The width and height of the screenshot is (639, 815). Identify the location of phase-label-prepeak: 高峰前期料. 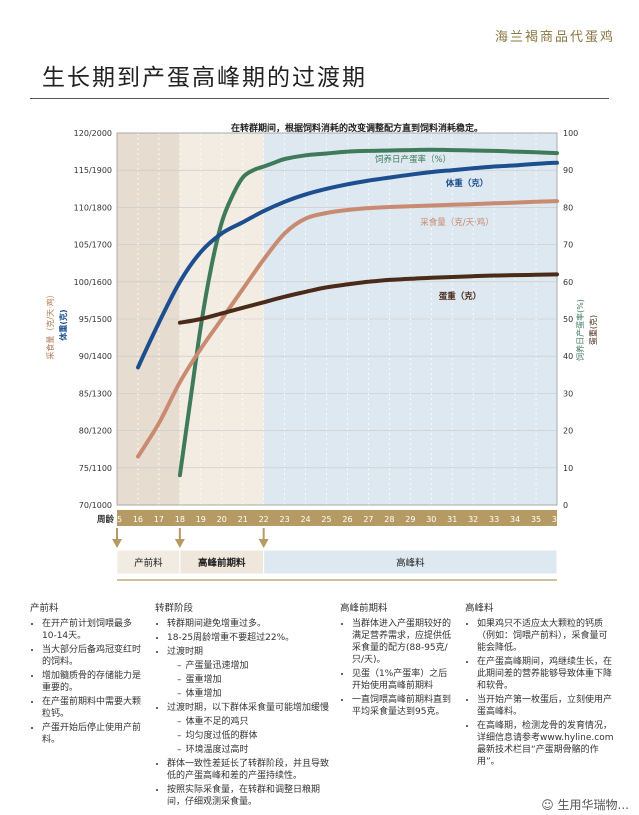
(222, 563).